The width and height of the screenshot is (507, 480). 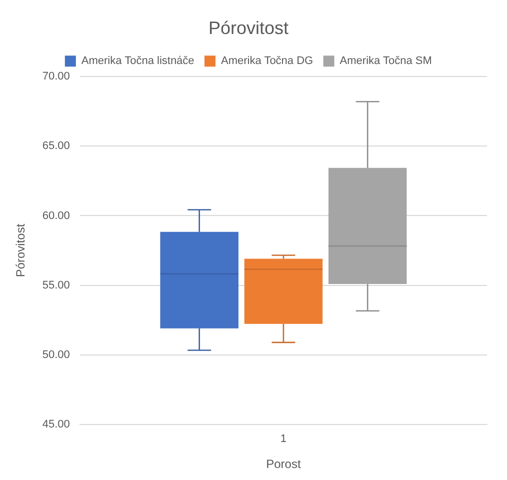 What do you see at coordinates (21, 250) in the screenshot?
I see `y-axis-title: Pórovitost` at bounding box center [21, 250].